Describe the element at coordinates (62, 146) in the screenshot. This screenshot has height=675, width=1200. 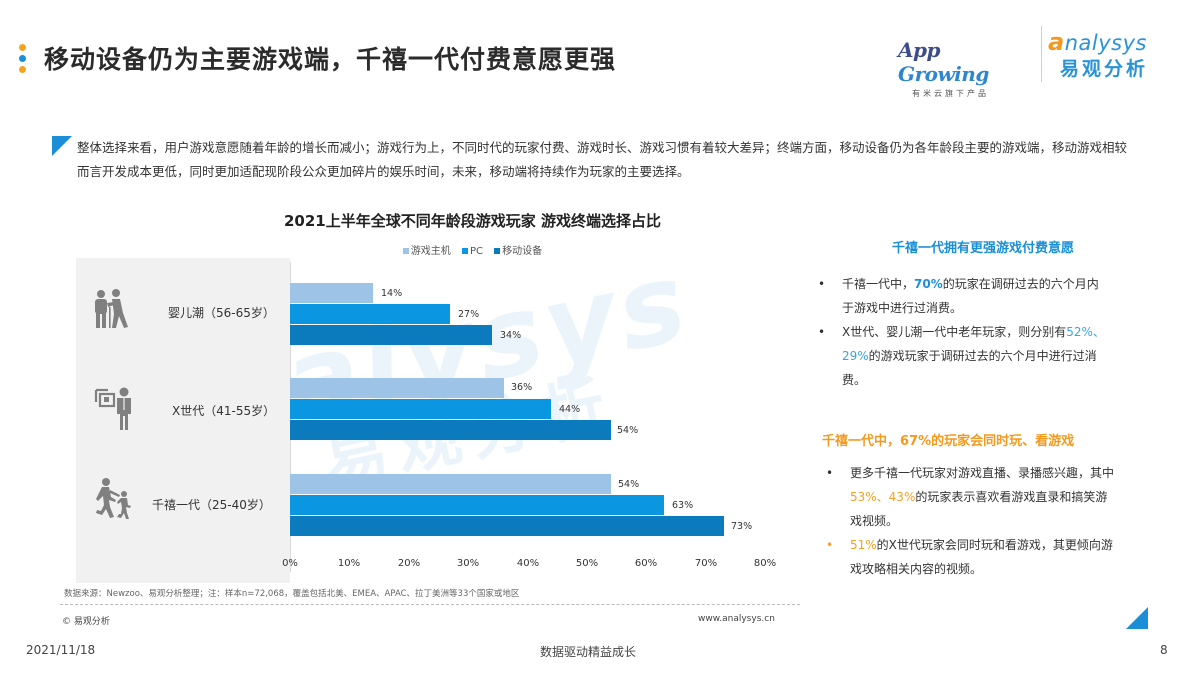
I see `intro-triangle-icon` at that location.